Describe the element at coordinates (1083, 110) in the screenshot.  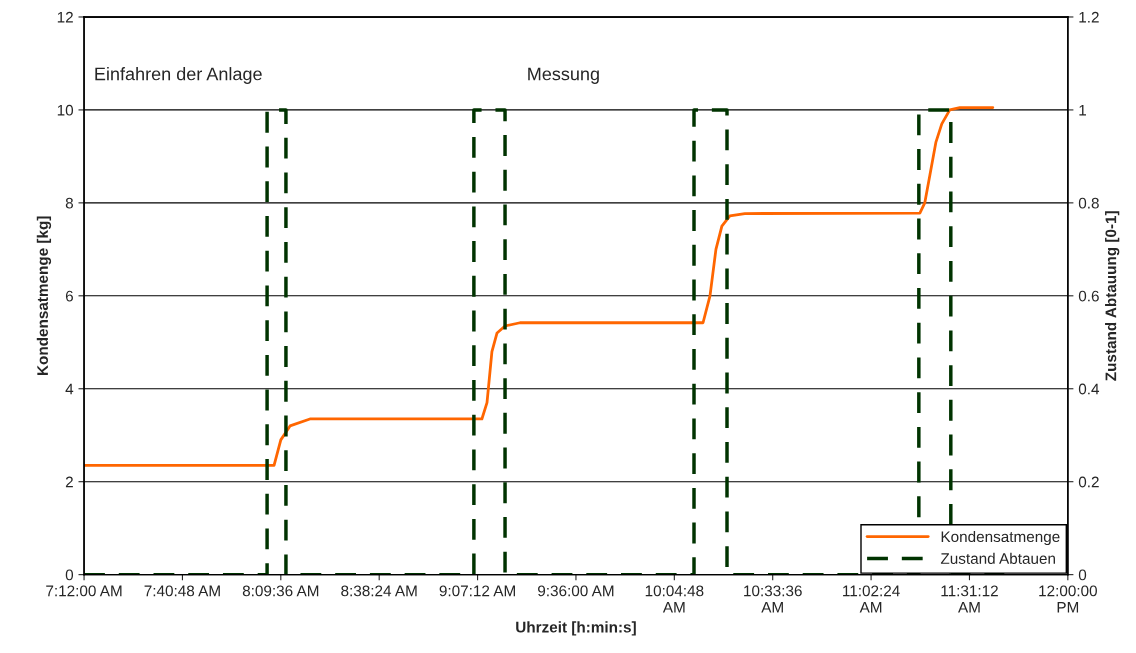
I see `y2-tick-label: 1` at that location.